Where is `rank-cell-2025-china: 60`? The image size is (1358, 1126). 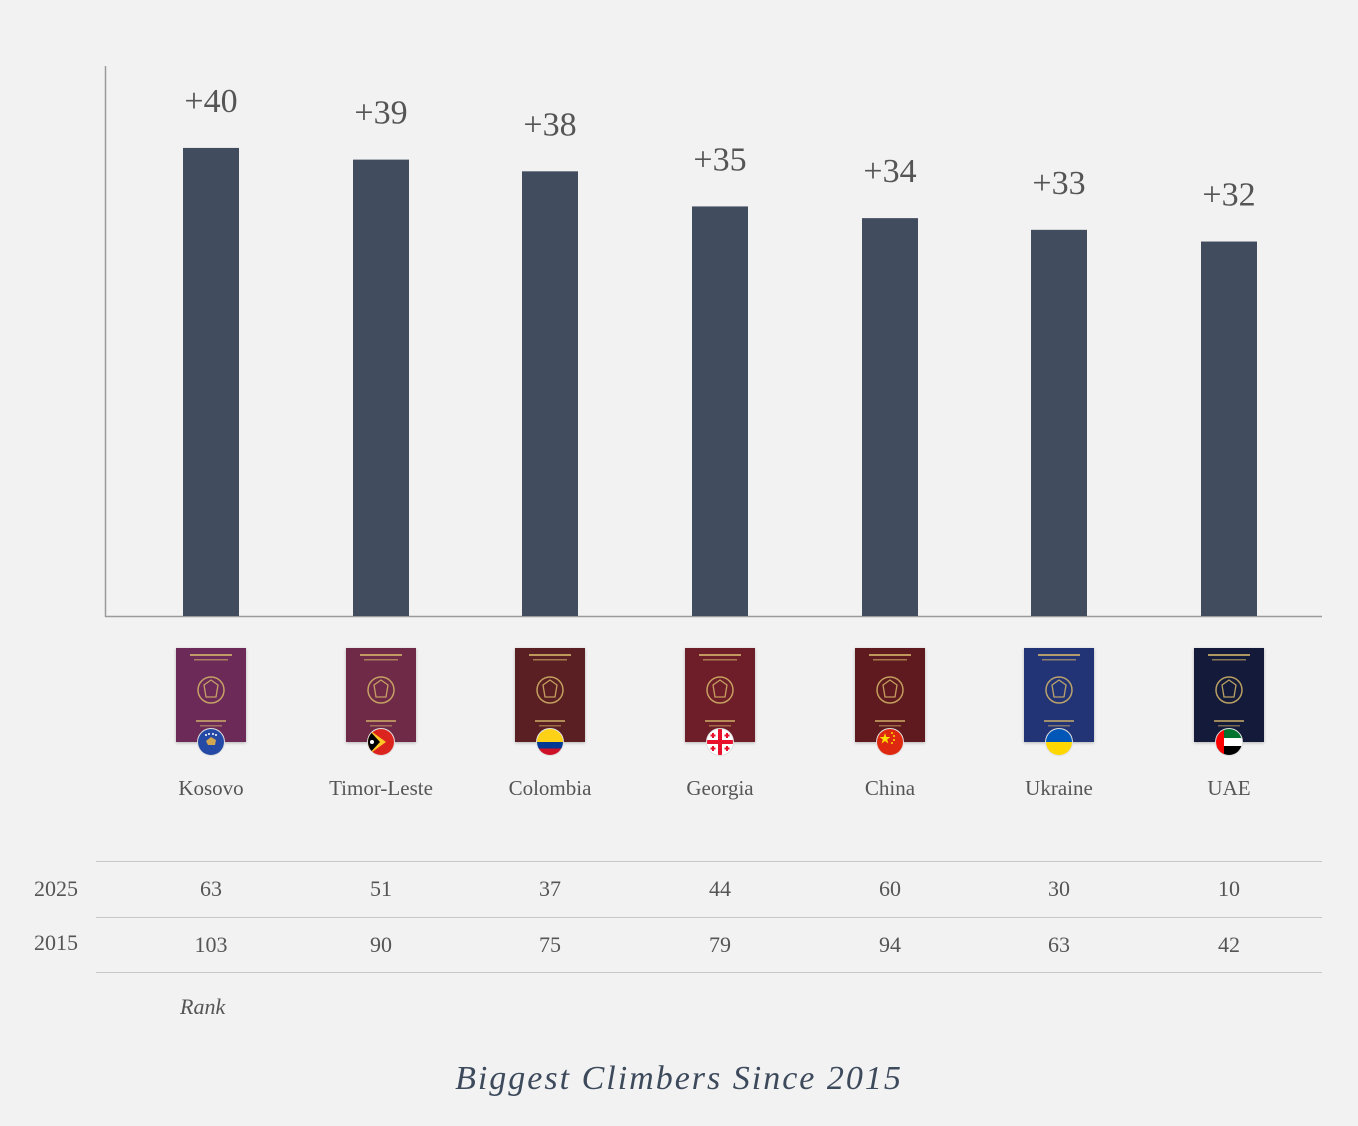 rank-cell-2025-china: 60 is located at coordinates (890, 888).